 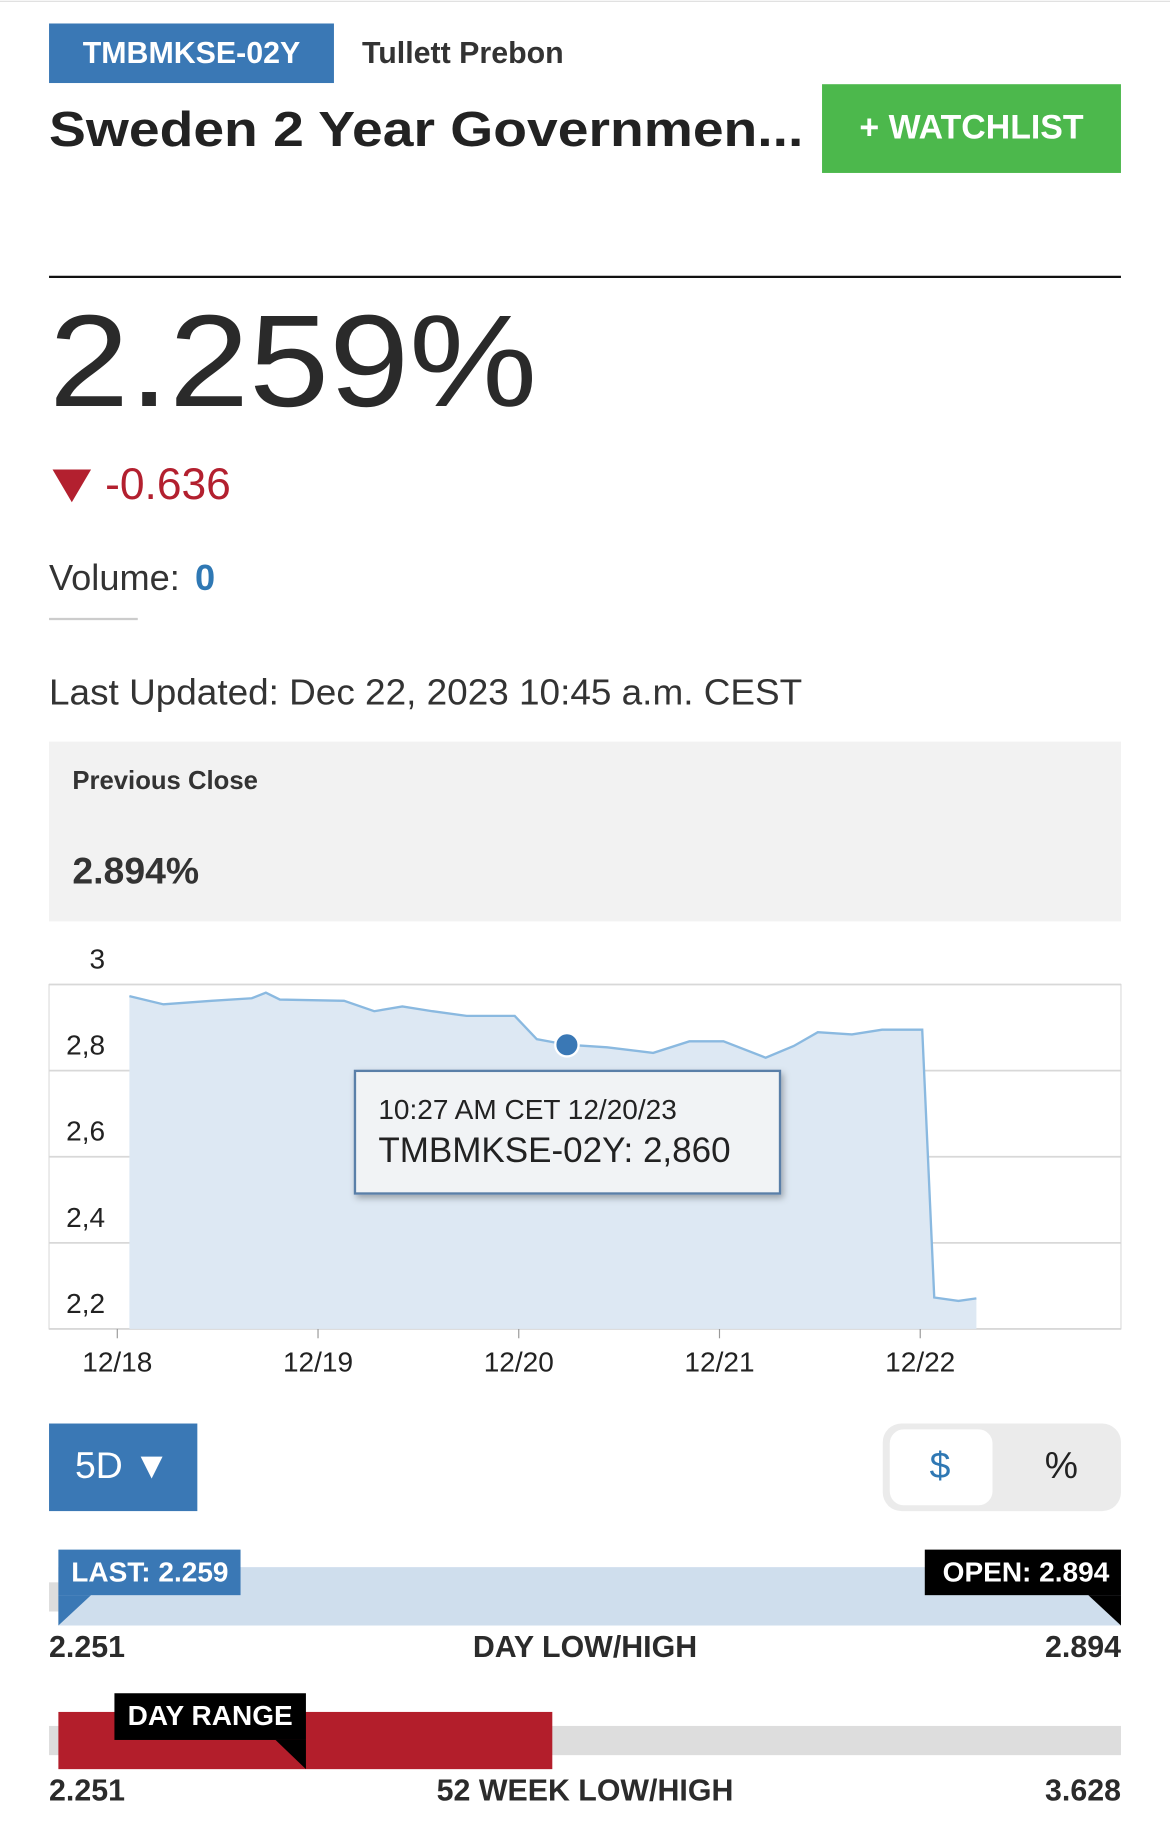 I want to click on previous-close-box, so click(x=585, y=831).